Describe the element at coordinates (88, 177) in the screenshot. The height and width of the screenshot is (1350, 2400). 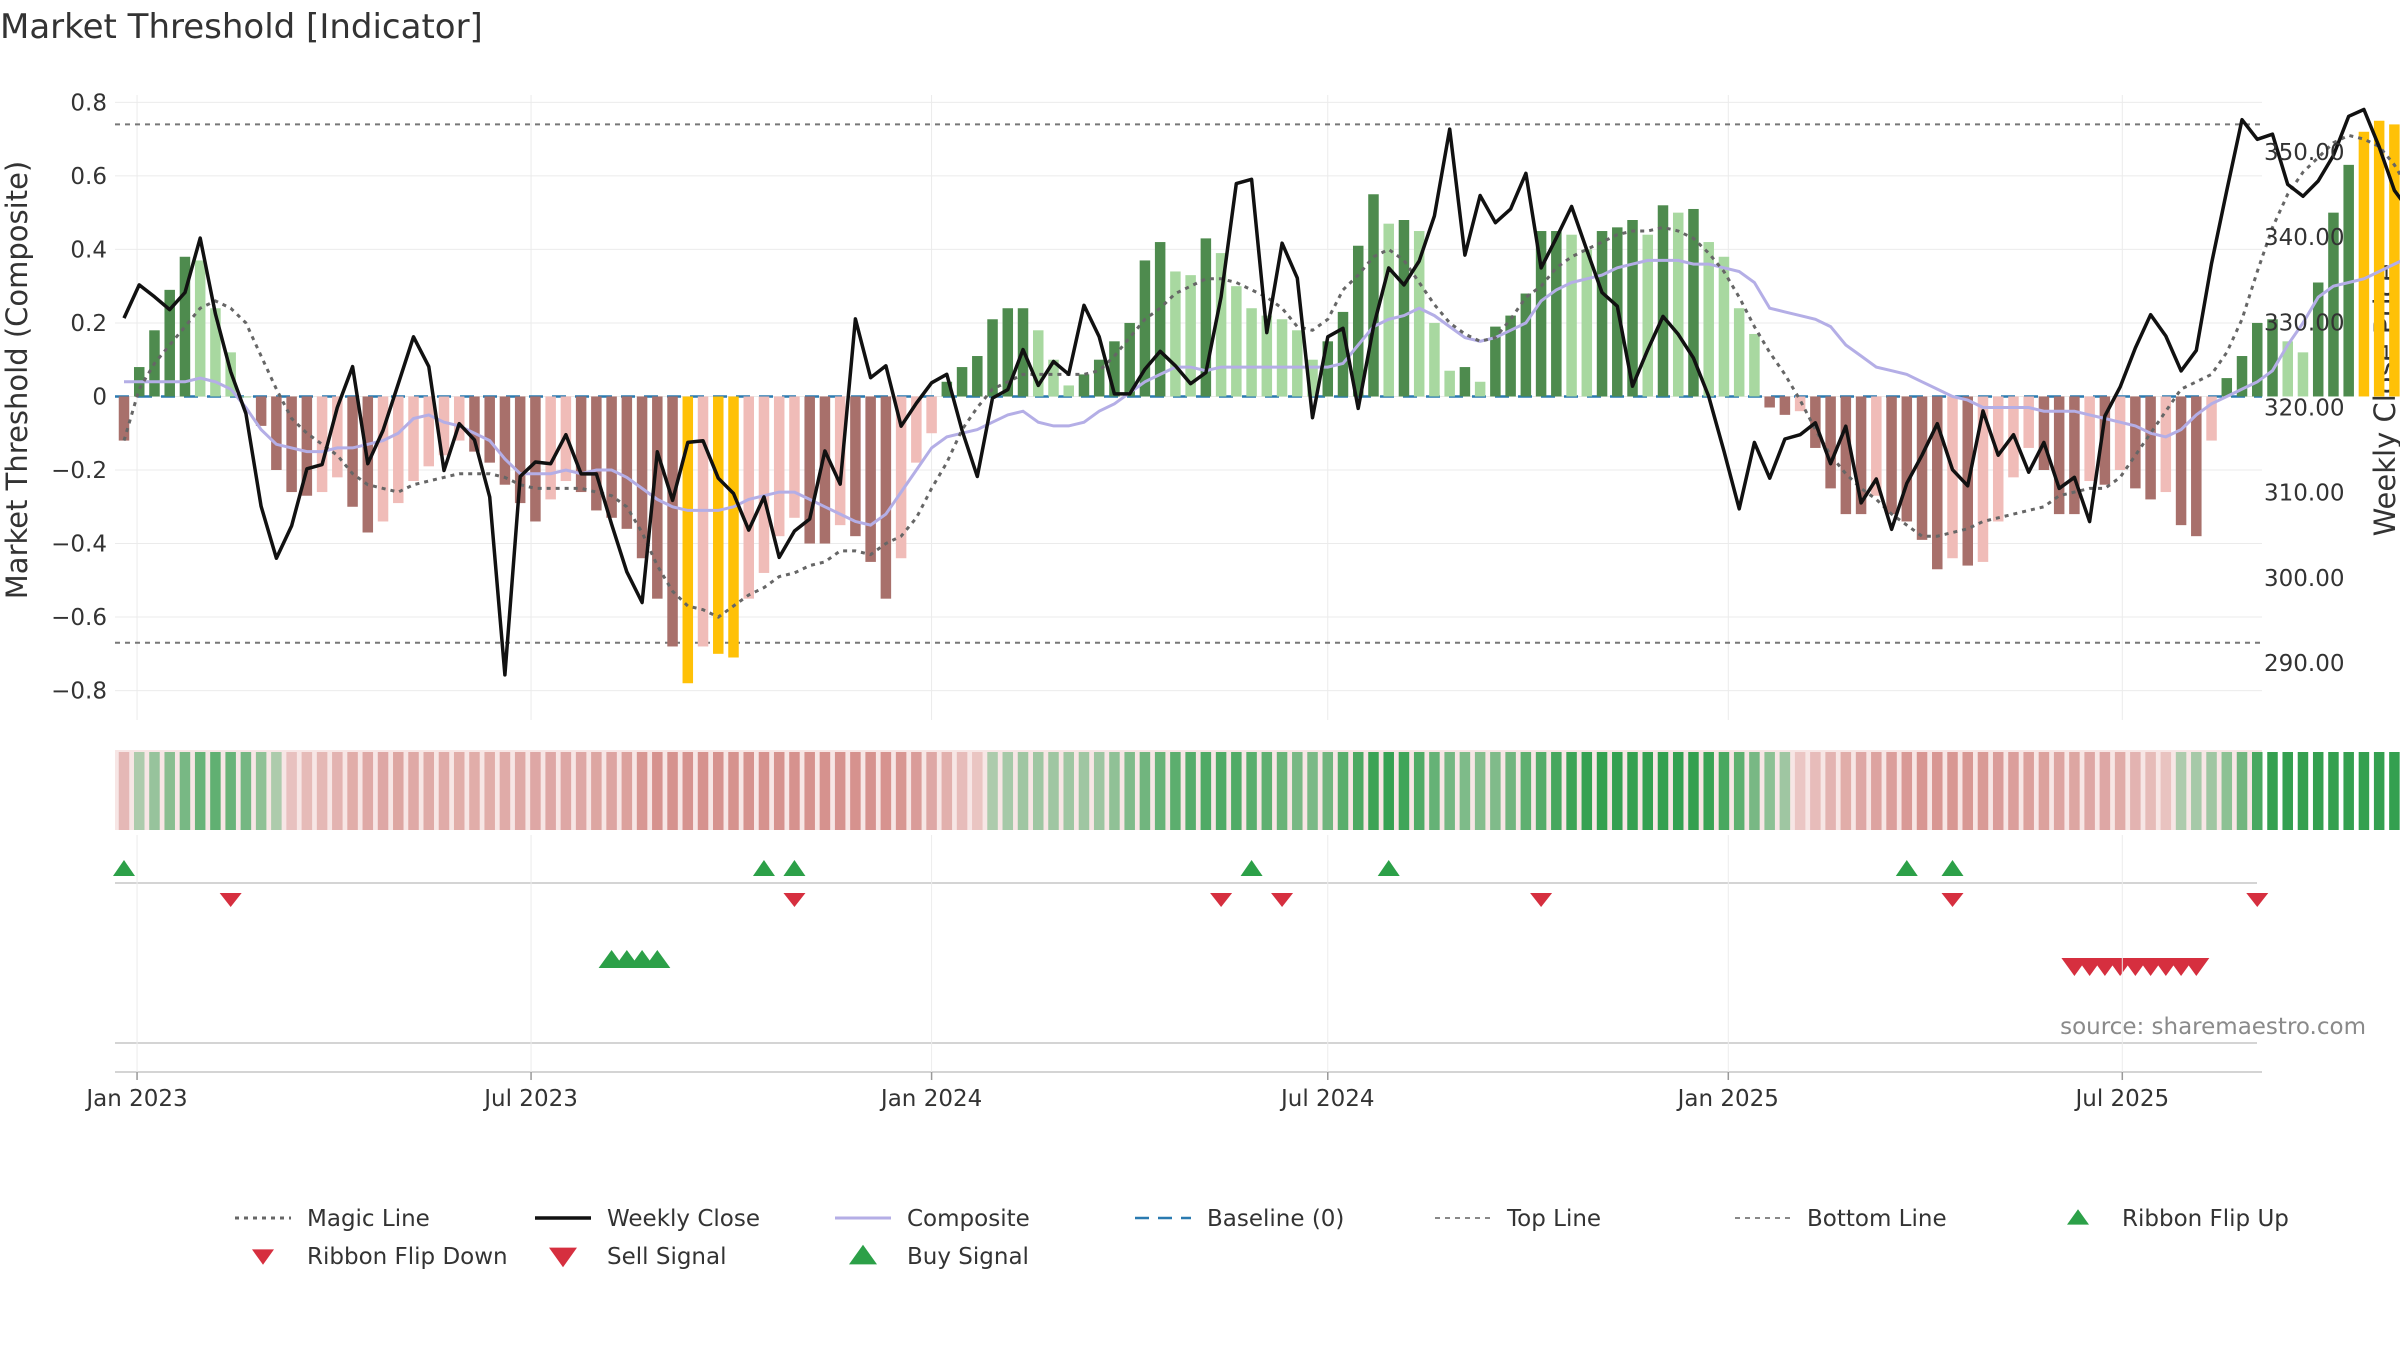
I see `y-tick-label: 0.6` at that location.